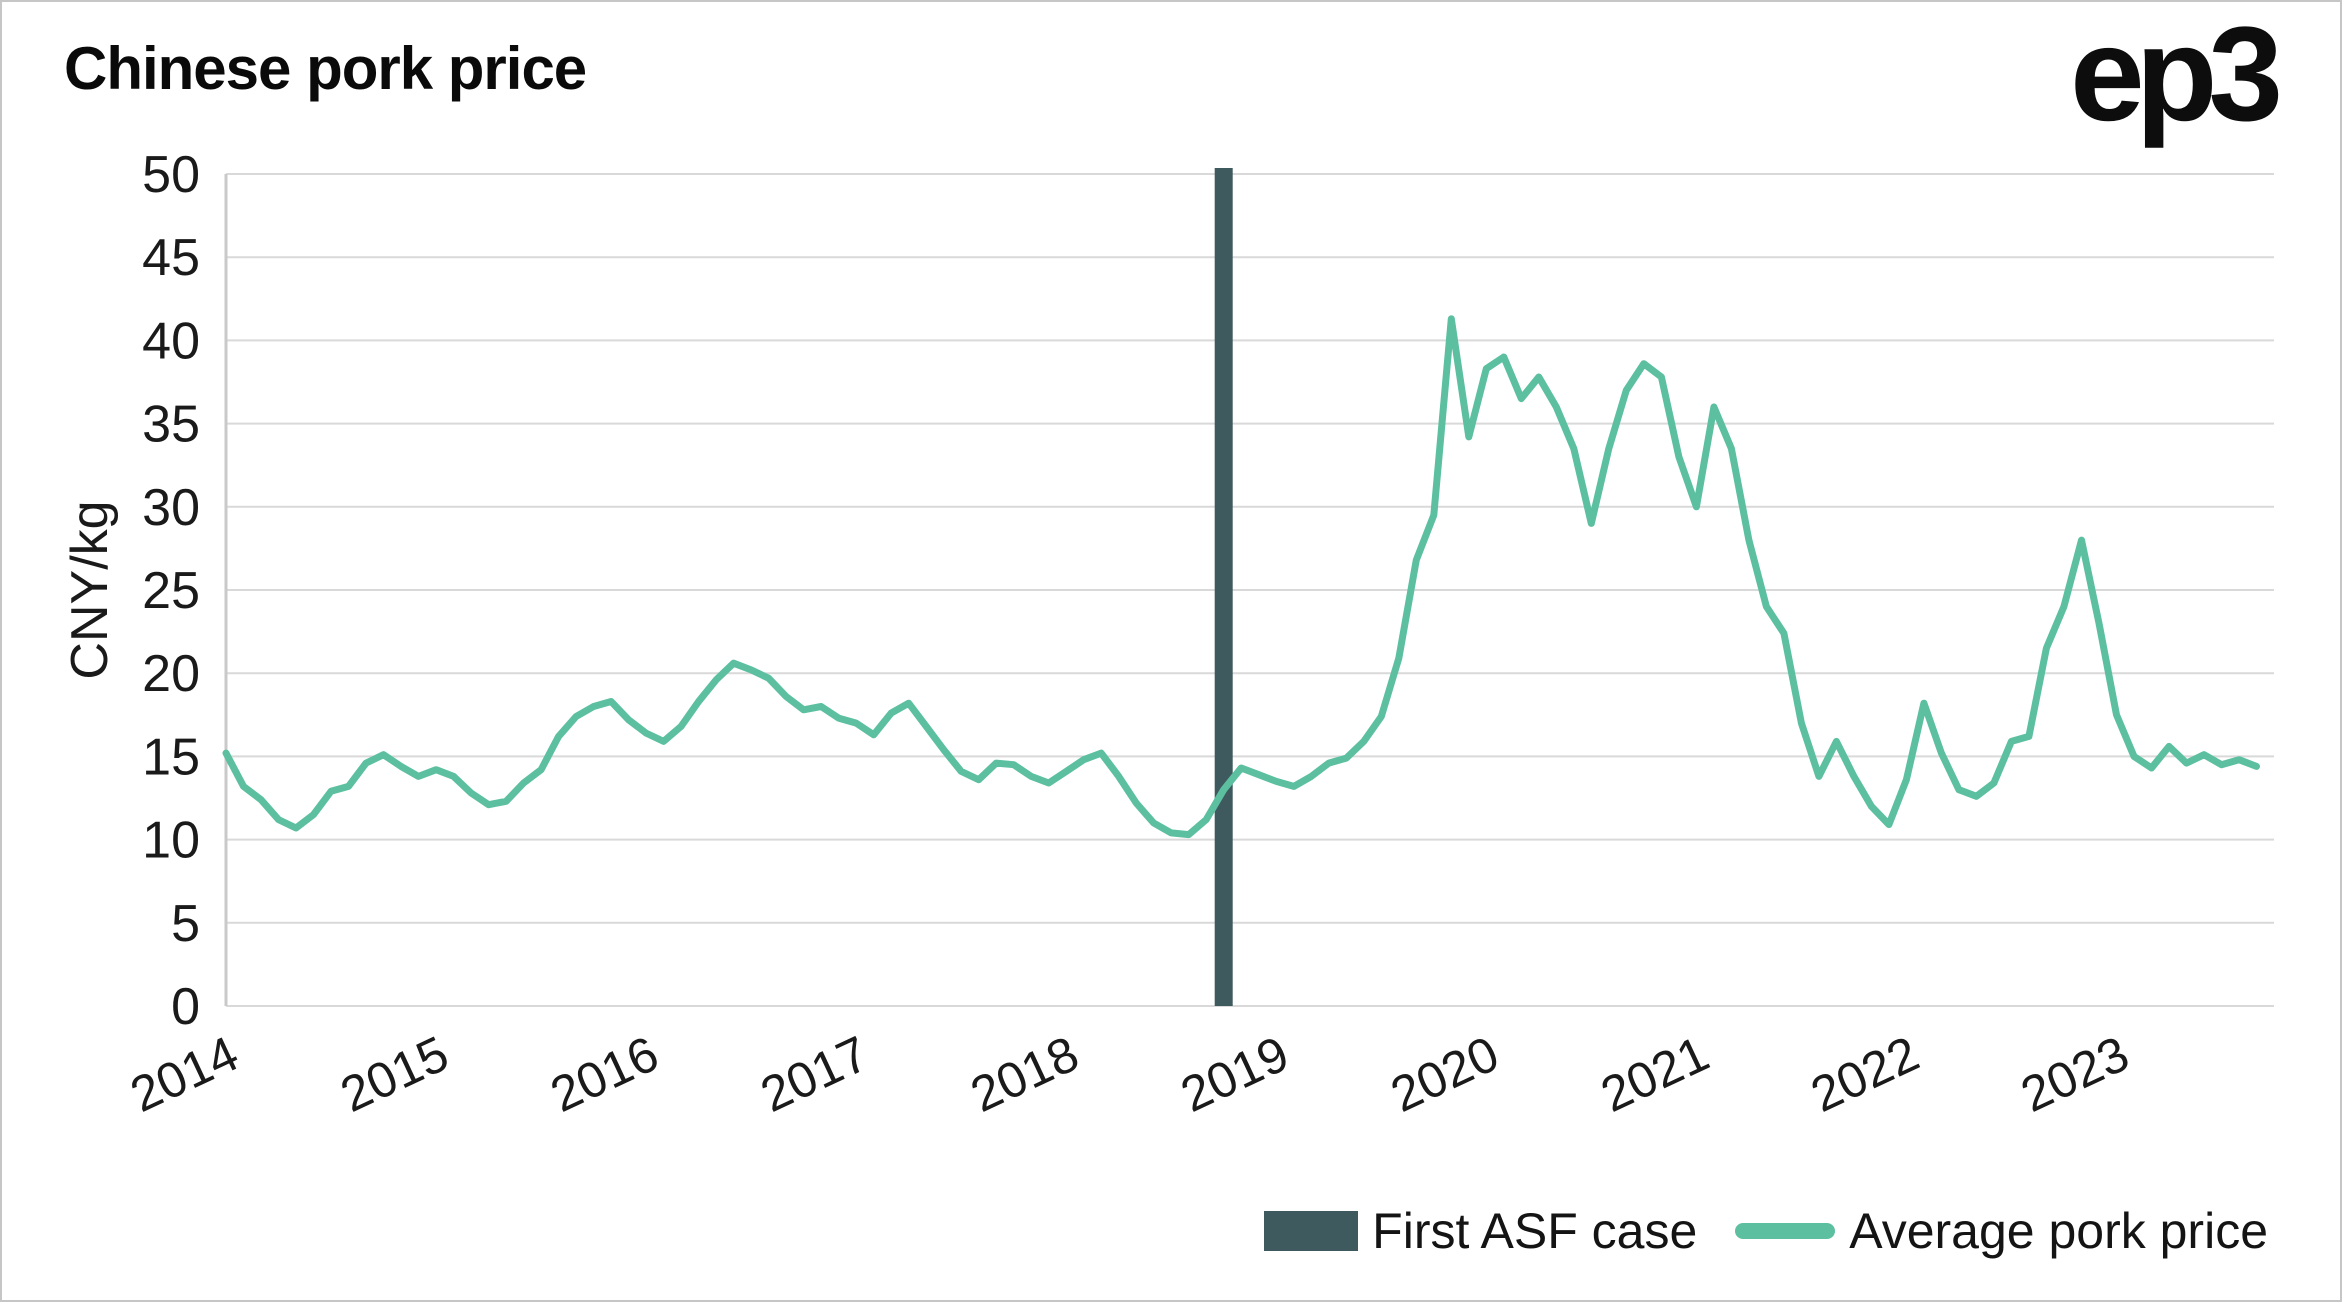  I want to click on x-tick-label-2020: 2020, so click(1444, 1074).